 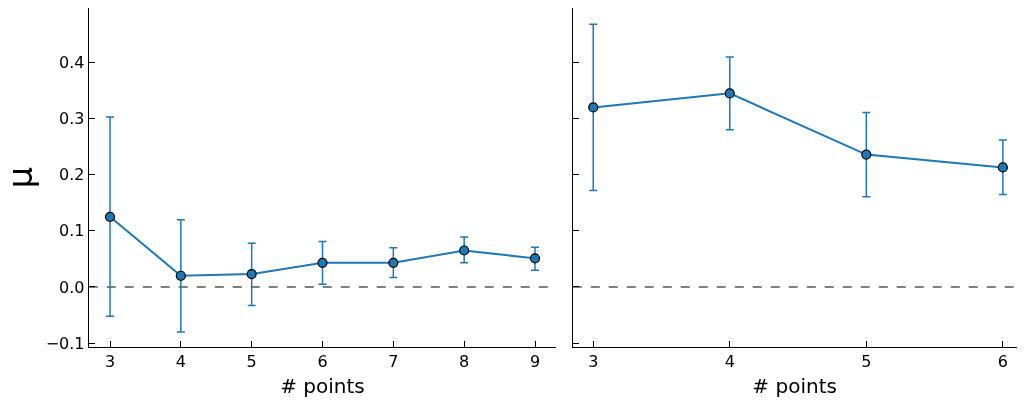 I want to click on y-axis-title: μ, so click(x=20, y=177).